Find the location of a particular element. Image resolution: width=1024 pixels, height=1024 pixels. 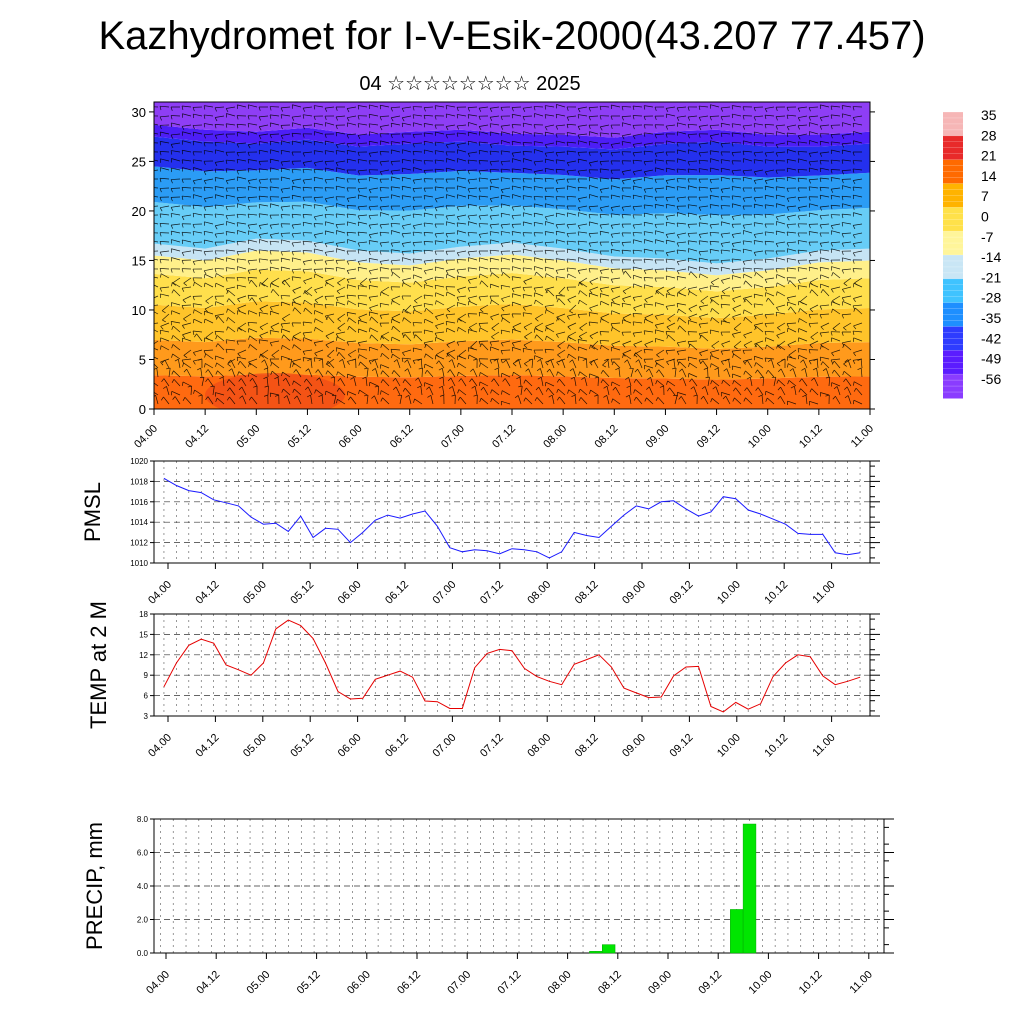

xs-xtick-label: 07.12 is located at coordinates (504, 437).